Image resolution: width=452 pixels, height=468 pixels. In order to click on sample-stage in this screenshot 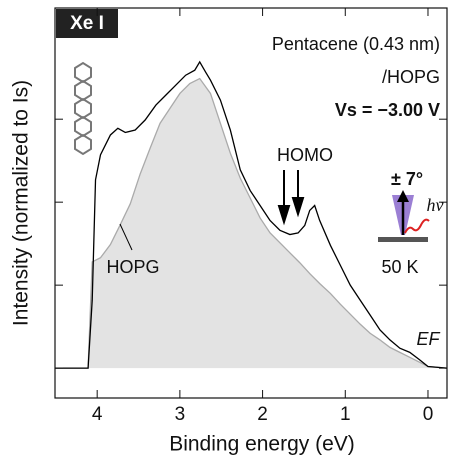, I will do `click(403, 239)`.